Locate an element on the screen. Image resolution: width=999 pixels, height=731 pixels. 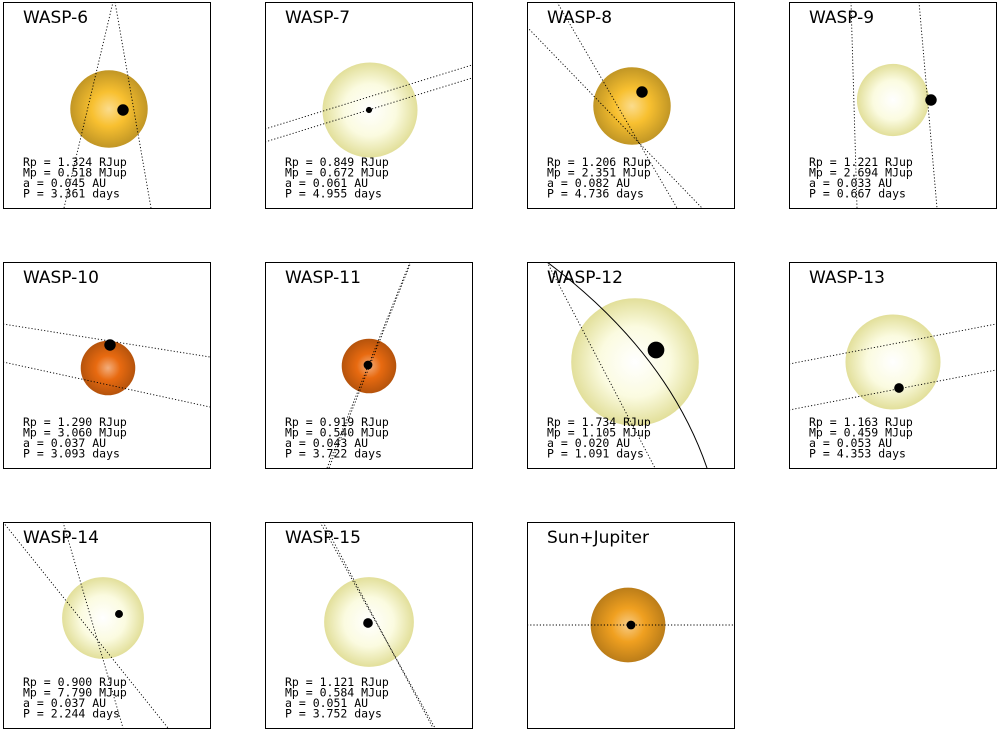
param-mp: Mp = 7.790 MJup is located at coordinates (75, 693).